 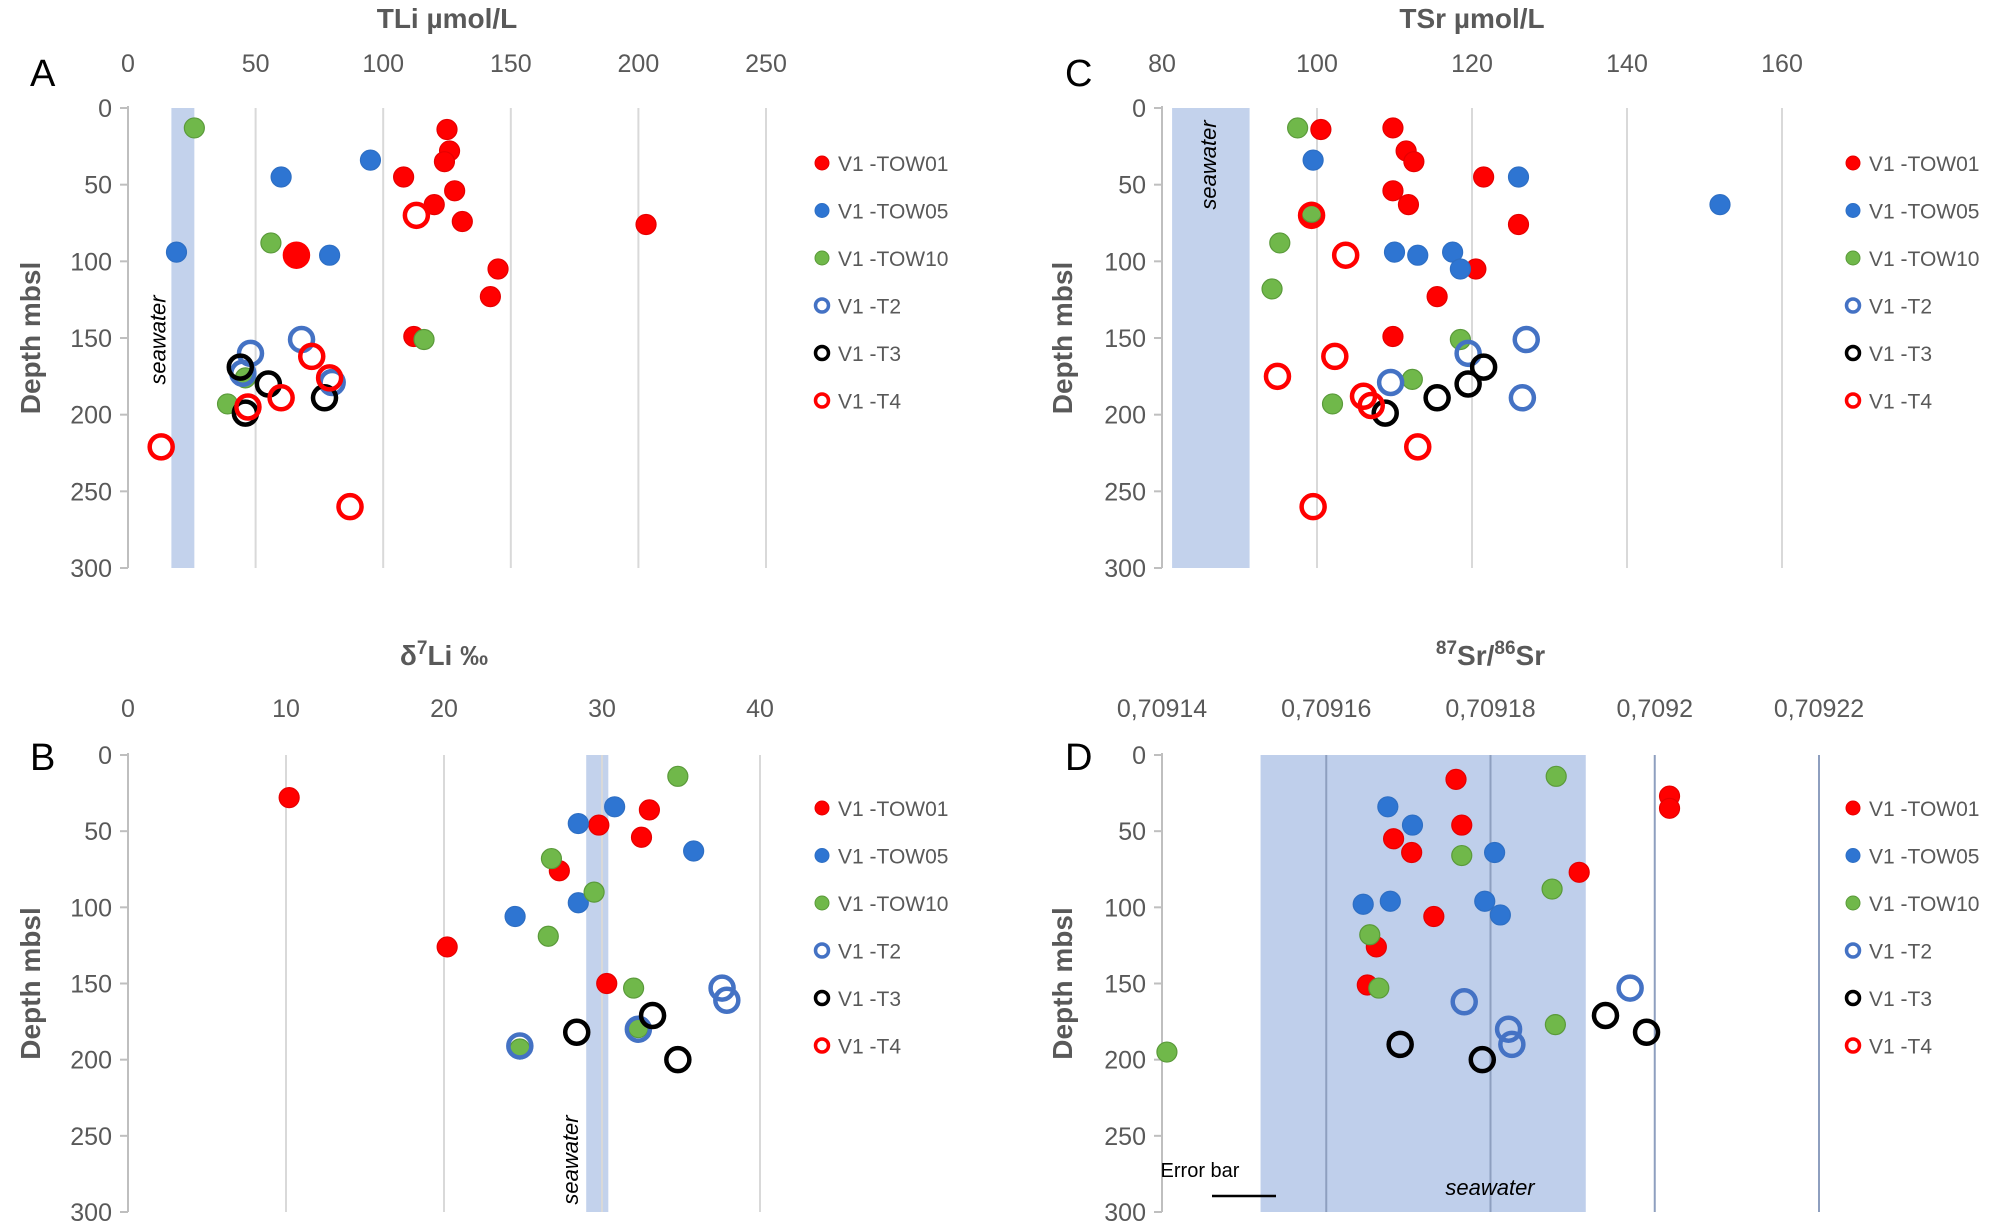 I want to click on x-tick-label: 0,70918, so click(x=1490, y=709).